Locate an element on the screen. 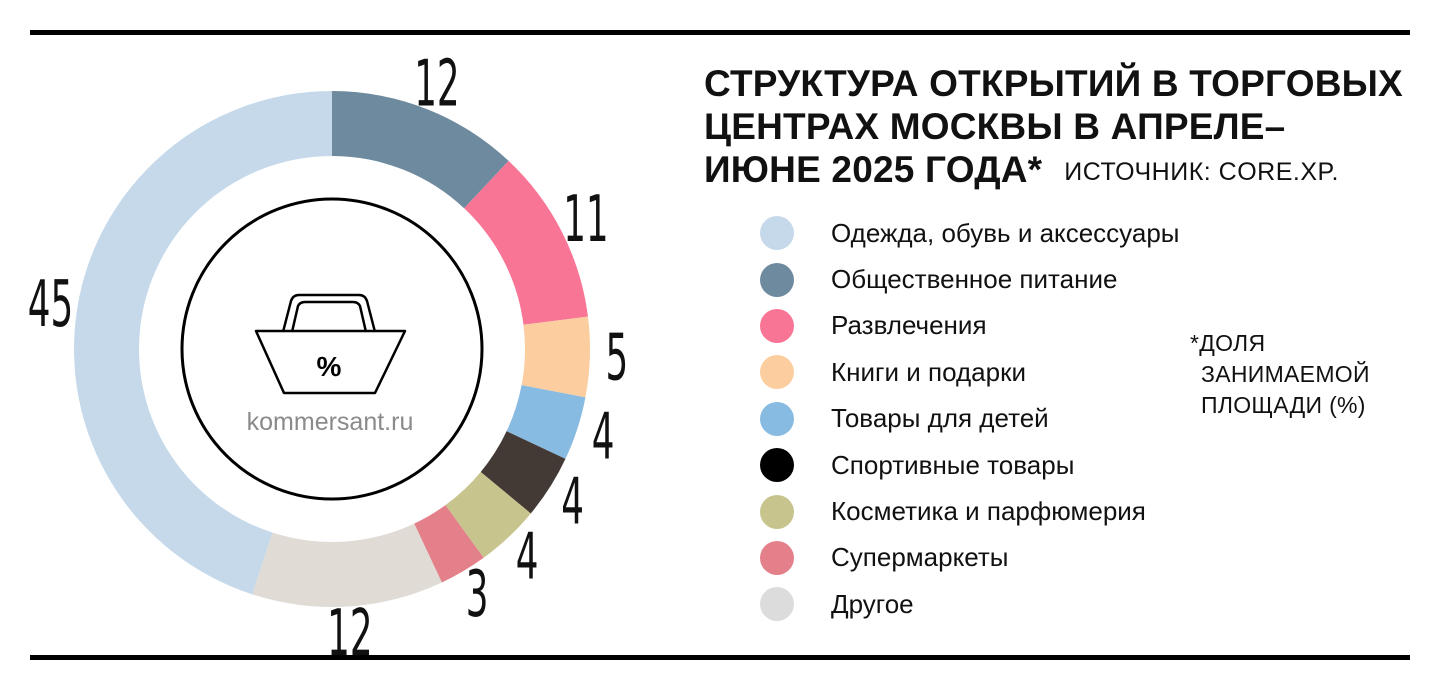 This screenshot has height=690, width=1440. legend-label: Товары для детей is located at coordinates (940, 418).